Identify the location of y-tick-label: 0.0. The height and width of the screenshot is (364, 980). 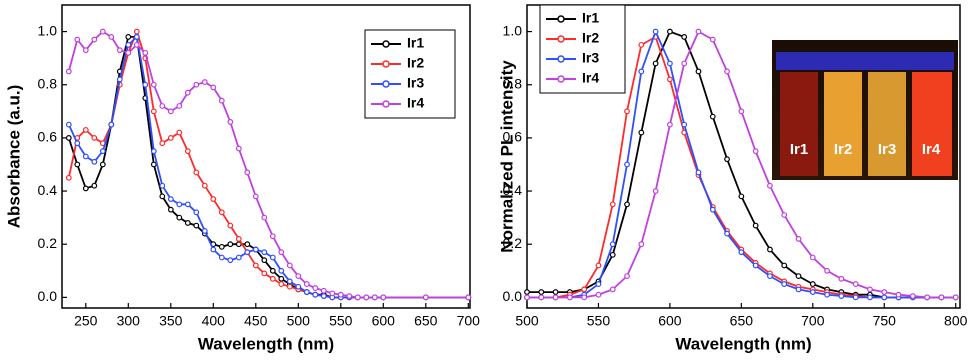
(48, 296).